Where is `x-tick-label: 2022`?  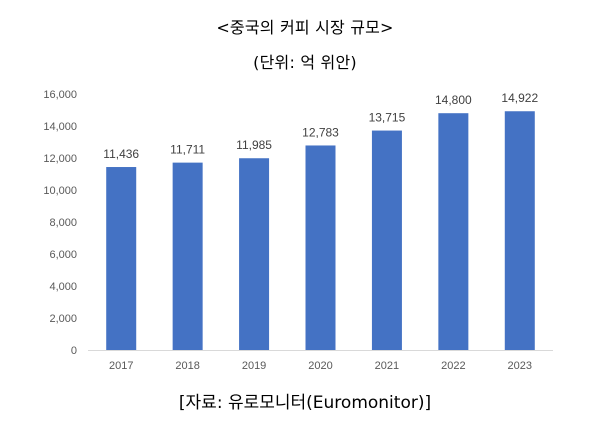 x-tick-label: 2022 is located at coordinates (453, 366).